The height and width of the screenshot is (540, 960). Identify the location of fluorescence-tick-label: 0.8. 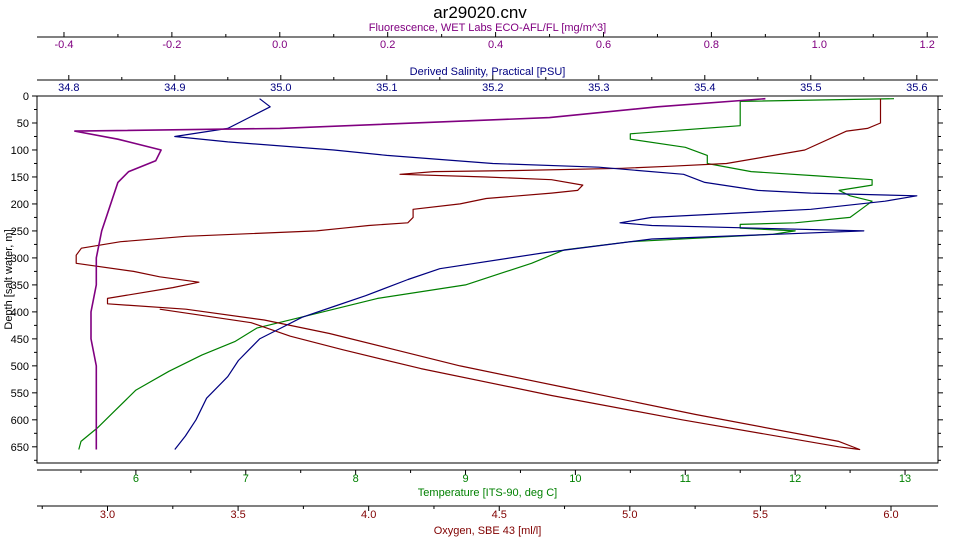
(711, 45).